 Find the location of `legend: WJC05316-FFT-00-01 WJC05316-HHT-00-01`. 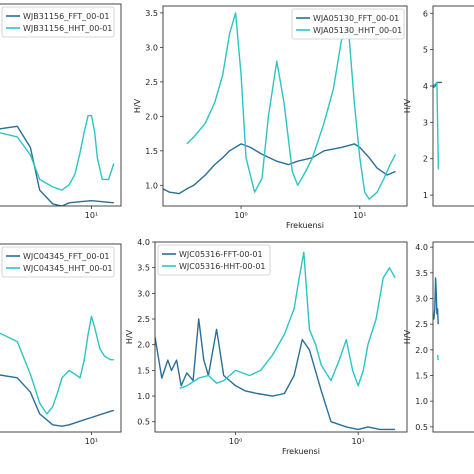

legend: WJC05316-FFT-00-01 WJC05316-HHT-00-01 is located at coordinates (214, 260).